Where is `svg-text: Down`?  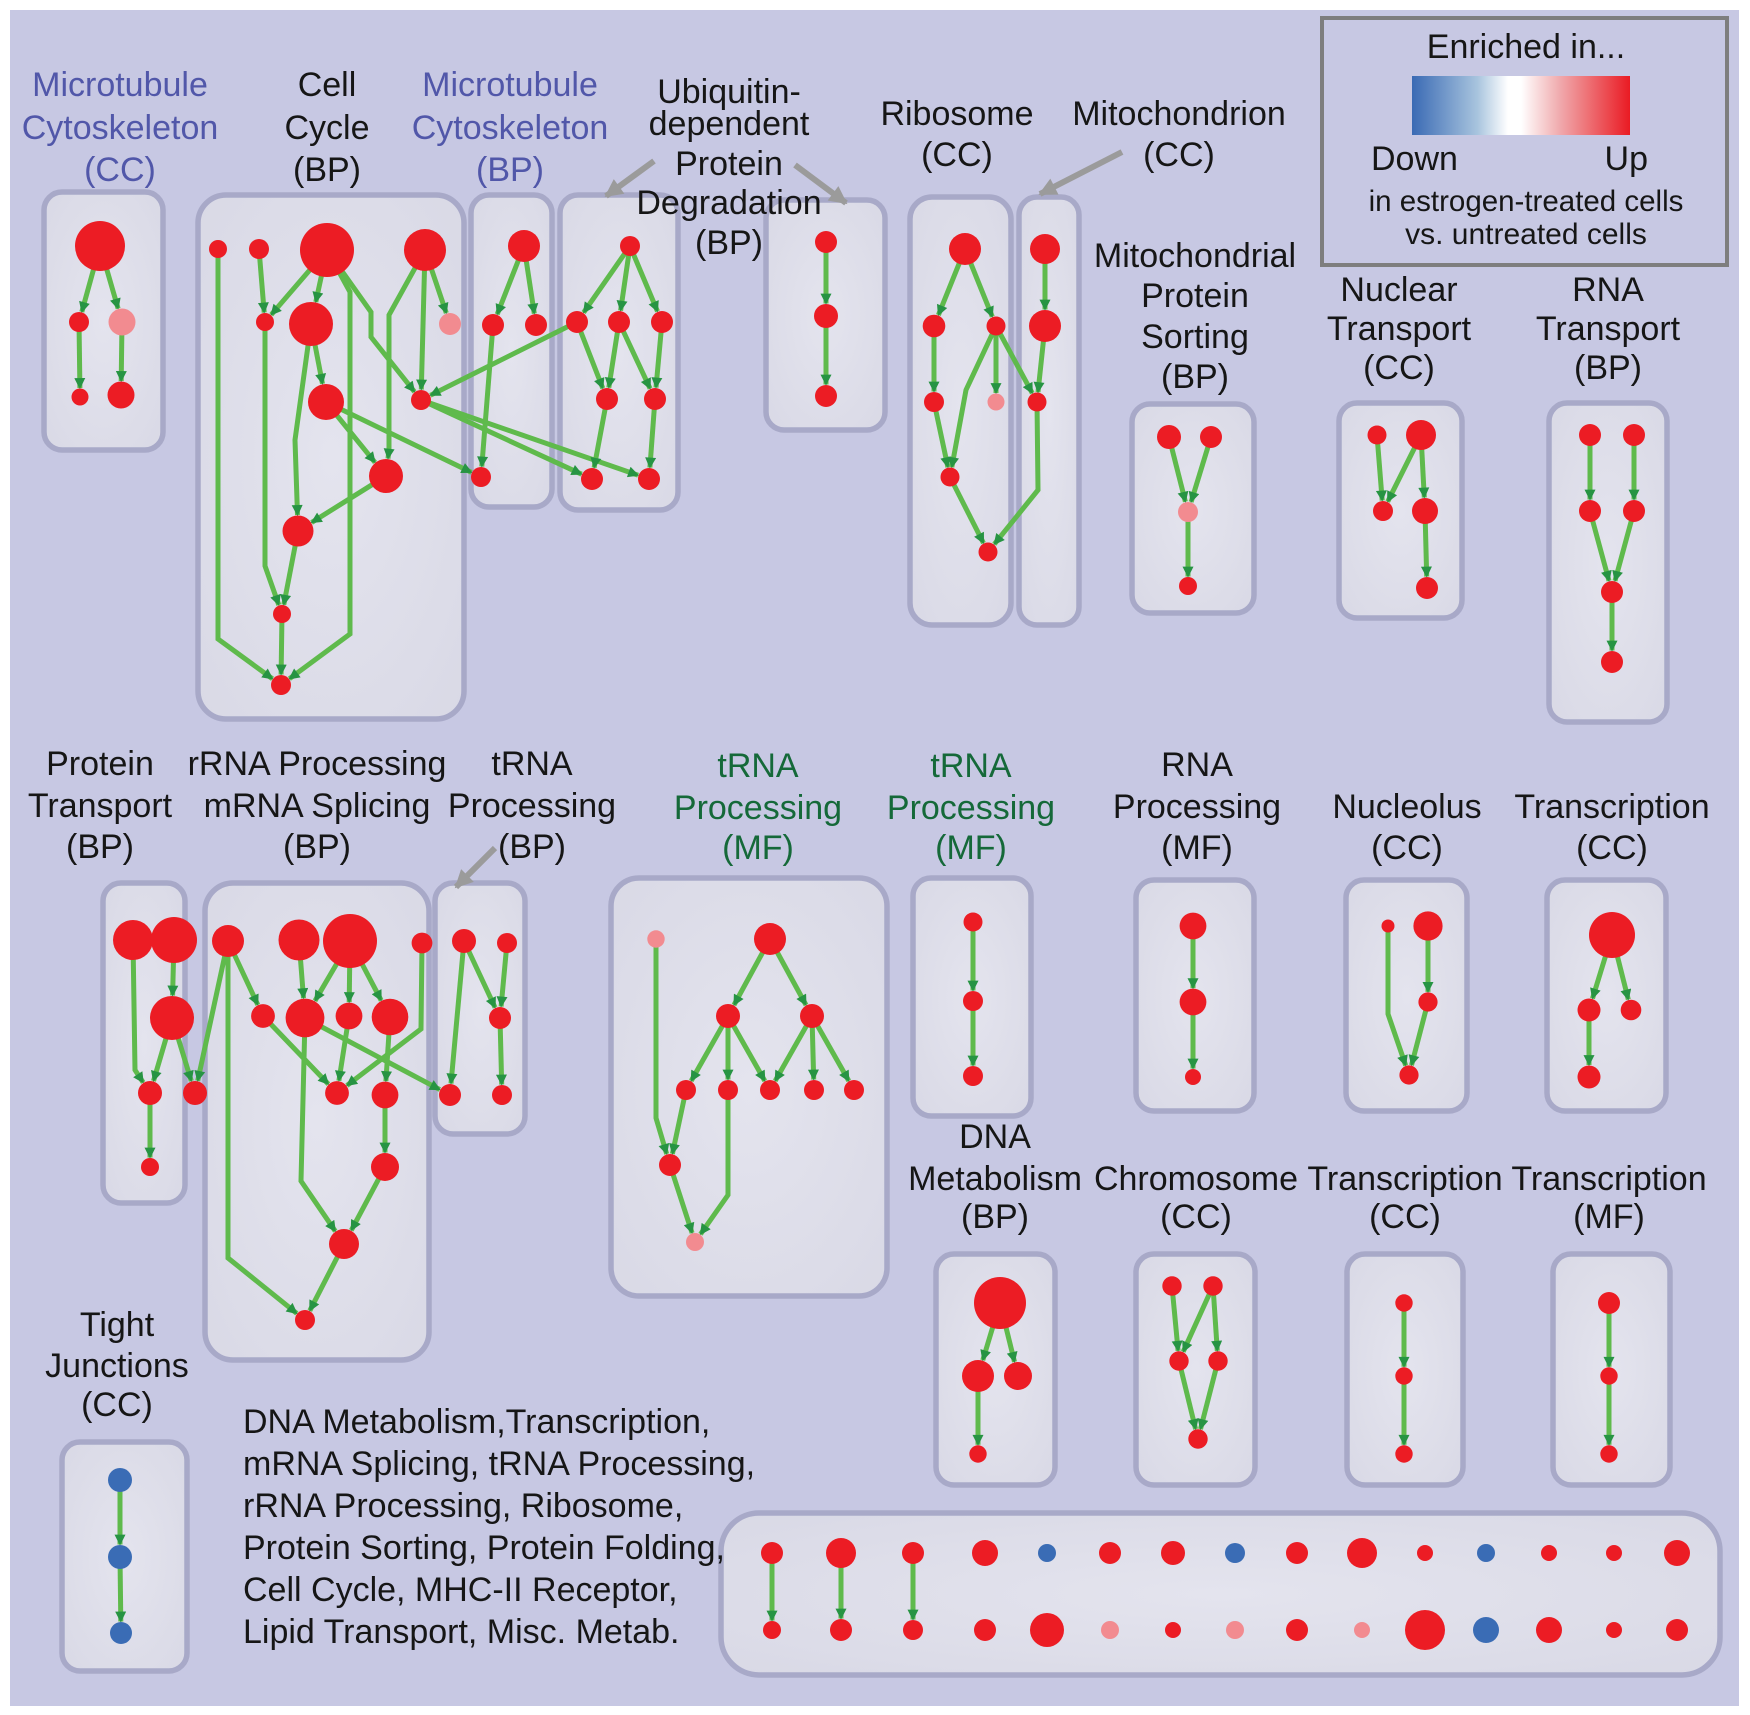 svg-text: Down is located at coordinates (1414, 159).